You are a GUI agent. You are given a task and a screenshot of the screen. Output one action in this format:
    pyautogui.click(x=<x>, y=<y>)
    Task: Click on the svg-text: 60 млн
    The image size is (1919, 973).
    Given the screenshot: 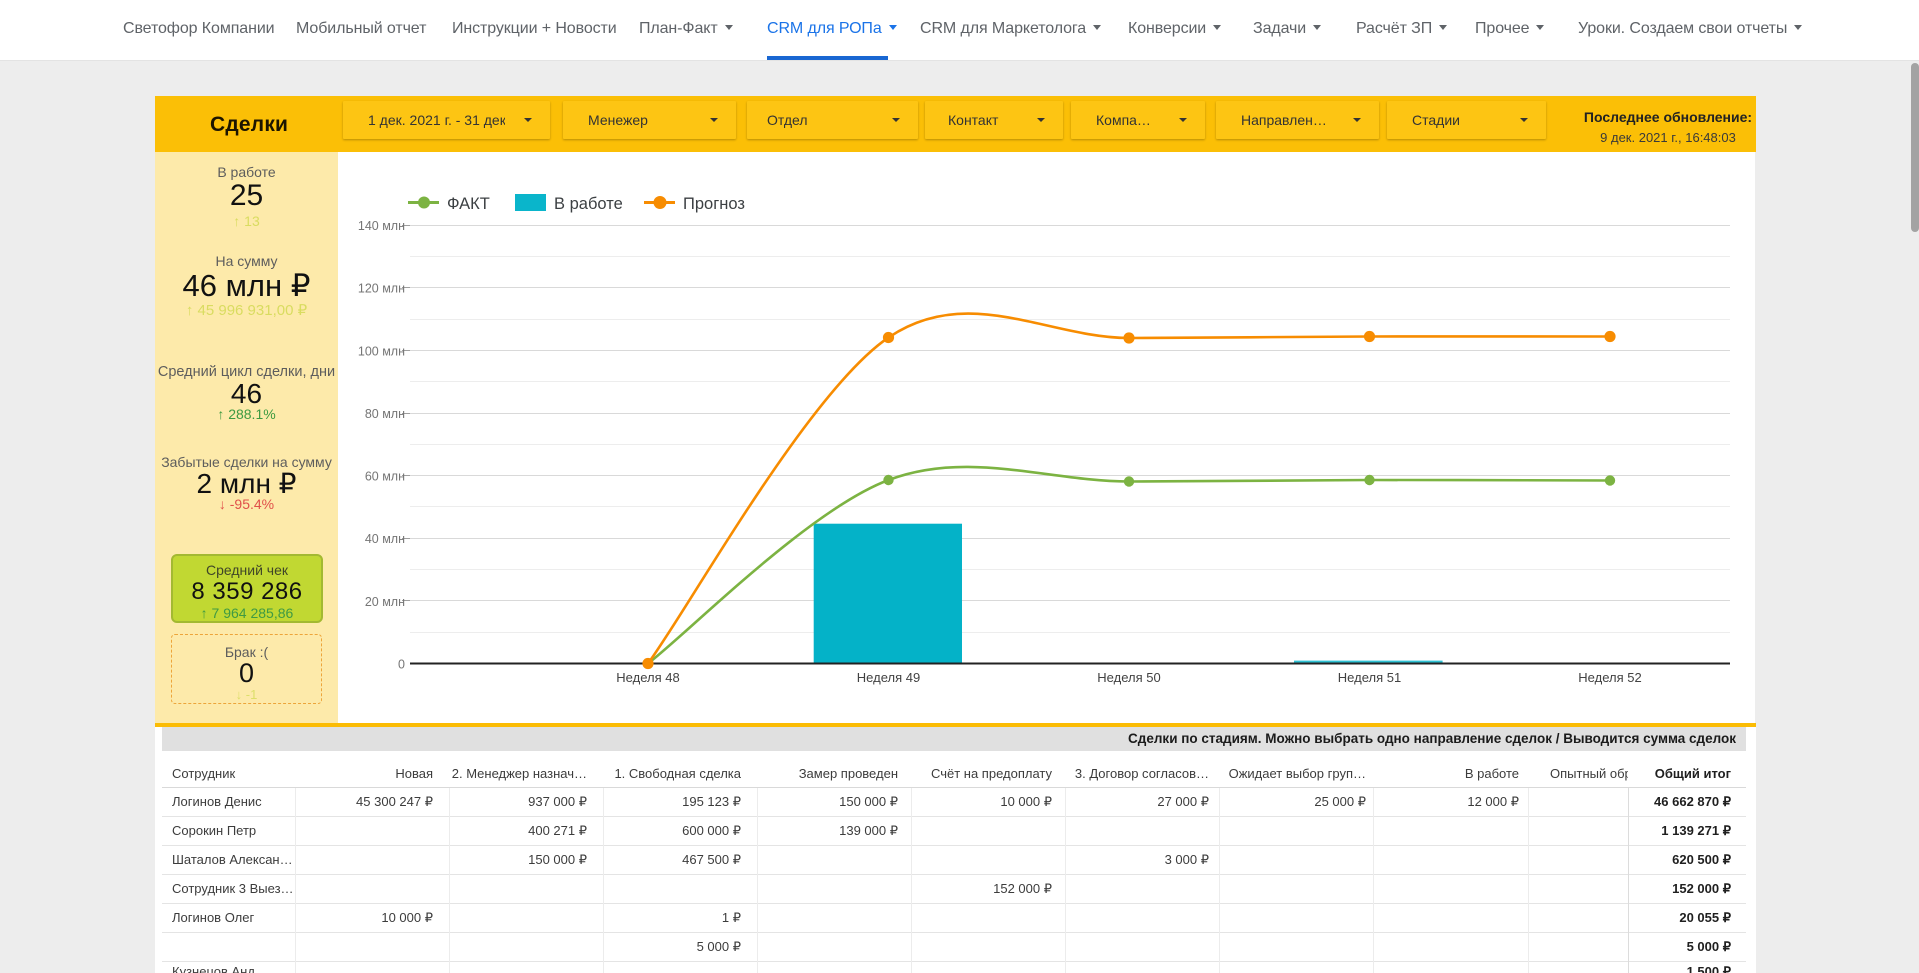 What is the action you would take?
    pyautogui.click(x=385, y=477)
    